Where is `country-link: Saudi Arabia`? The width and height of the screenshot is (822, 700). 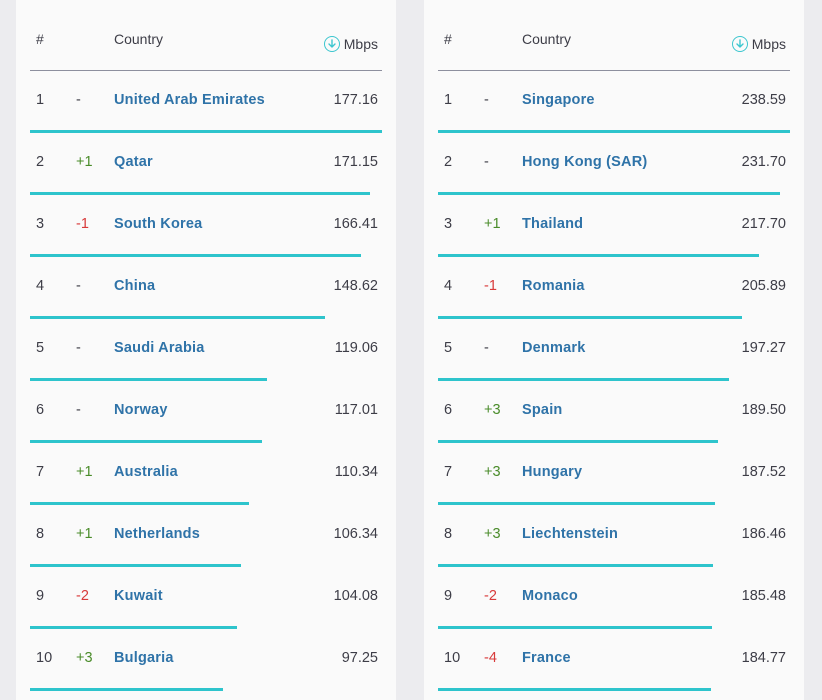
country-link: Saudi Arabia is located at coordinates (159, 348).